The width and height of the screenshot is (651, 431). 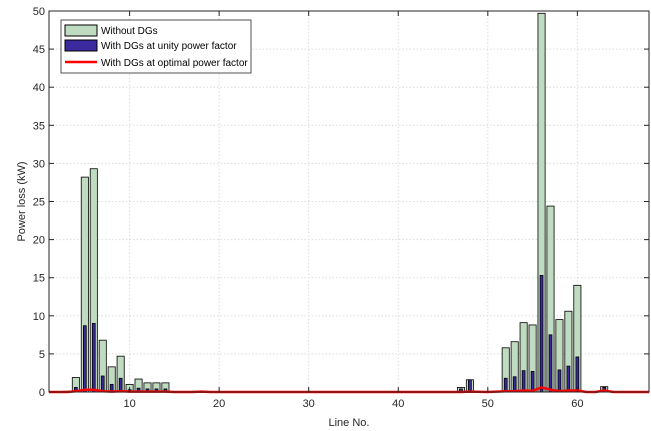 I want to click on y-tick-label: 5, so click(x=42, y=355).